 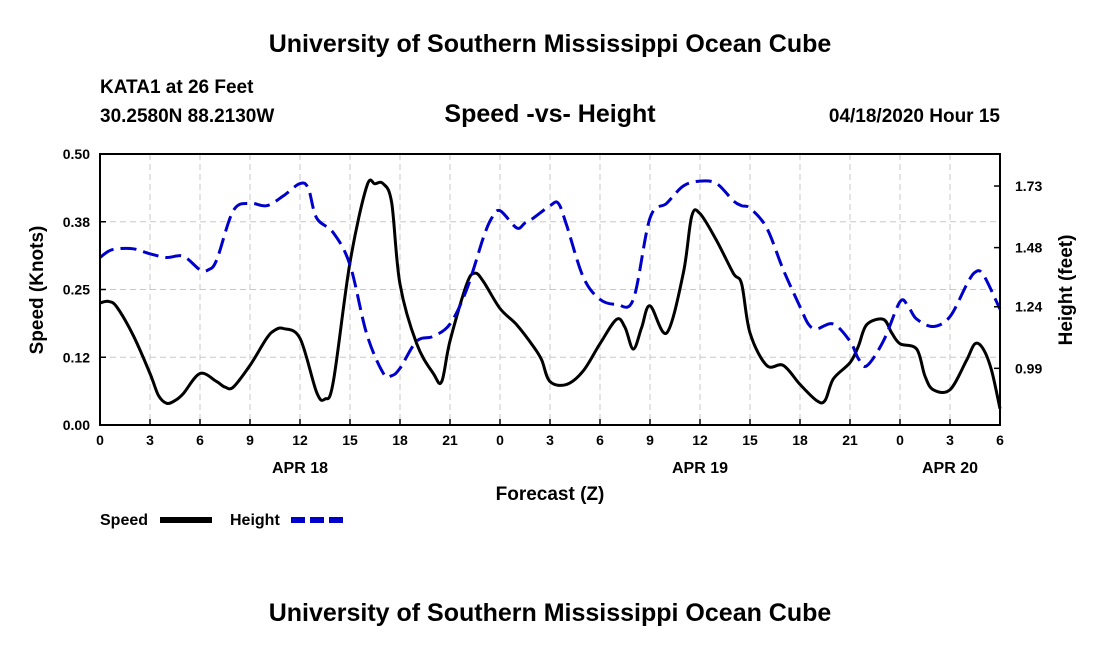 What do you see at coordinates (1028, 368) in the screenshot?
I see `y-tick-label-right: 0.99` at bounding box center [1028, 368].